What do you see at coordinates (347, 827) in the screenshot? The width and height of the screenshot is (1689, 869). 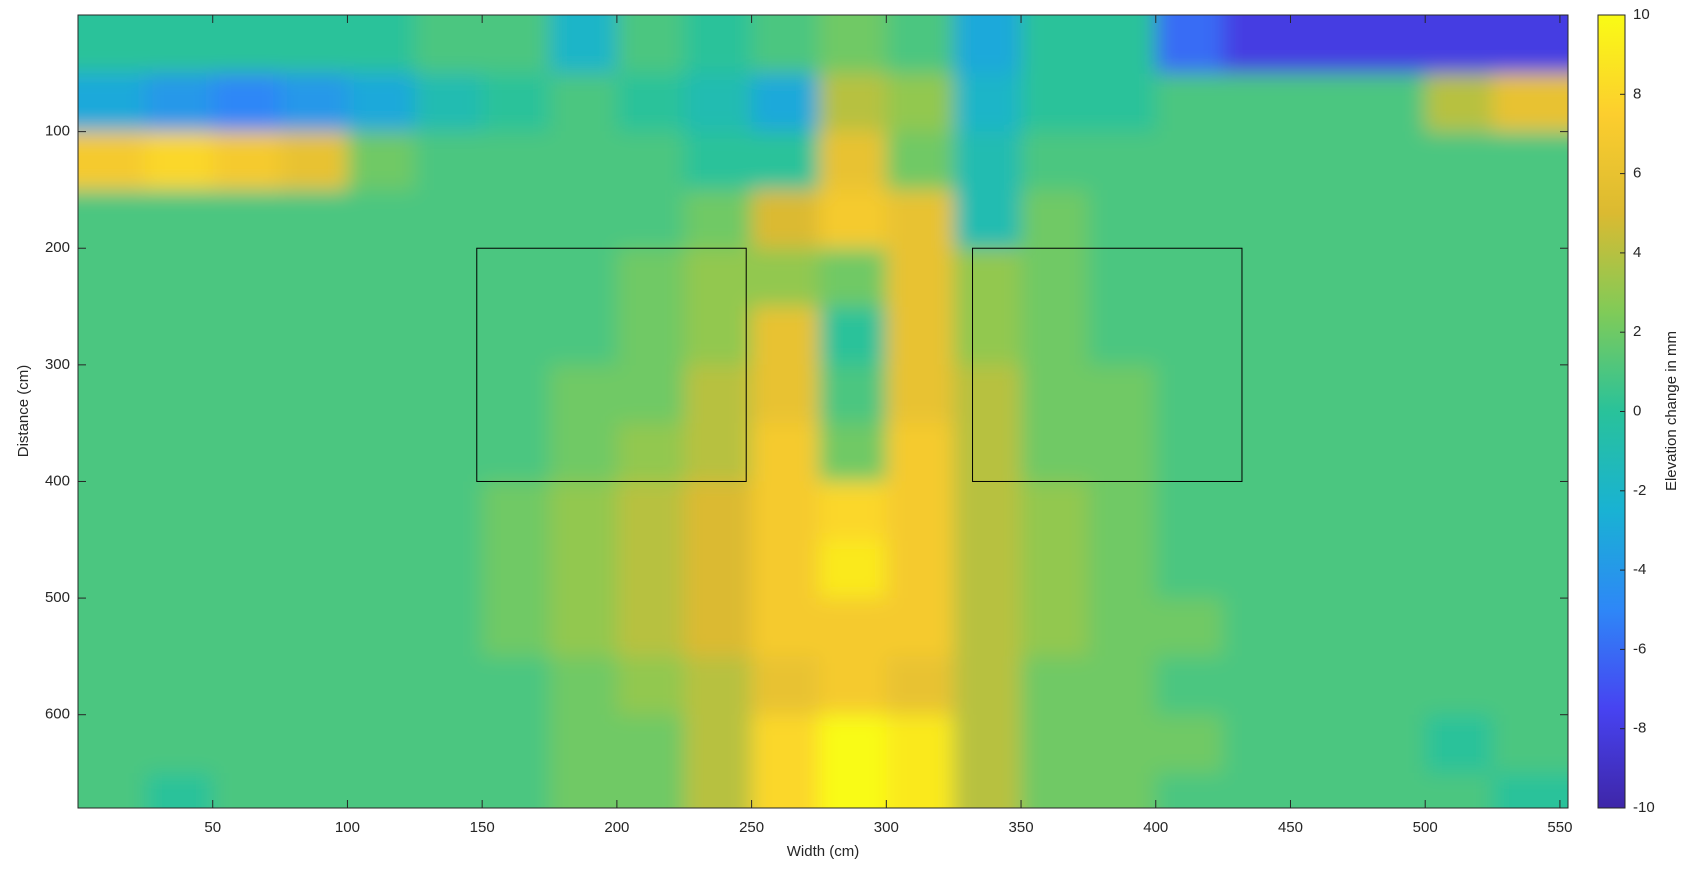 I see `x-tick-label: 100` at bounding box center [347, 827].